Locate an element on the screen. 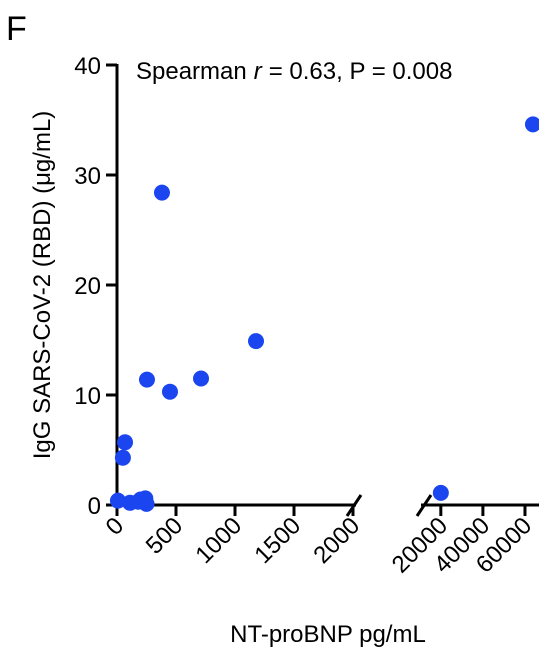 This screenshot has height=652, width=539. x-tick-label: 500 is located at coordinates (164, 535).